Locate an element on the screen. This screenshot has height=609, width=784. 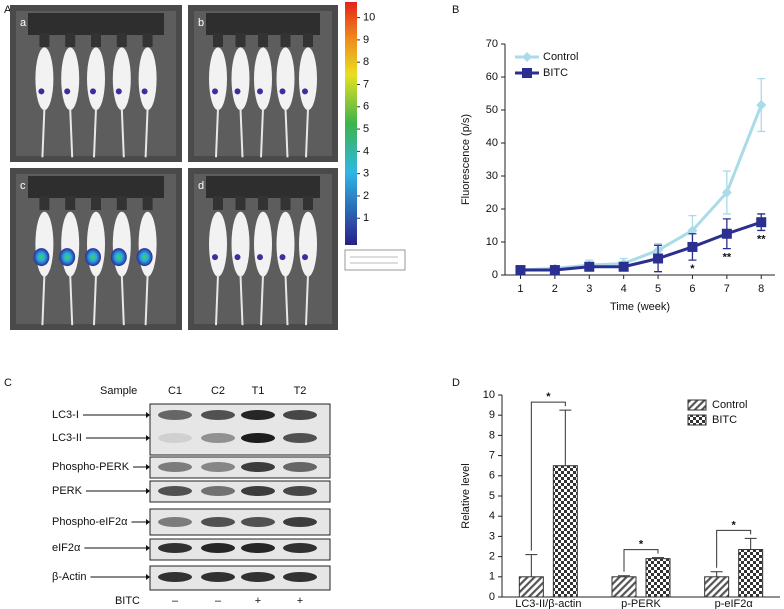
anesthesia-manifold is located at coordinates (263, 24).